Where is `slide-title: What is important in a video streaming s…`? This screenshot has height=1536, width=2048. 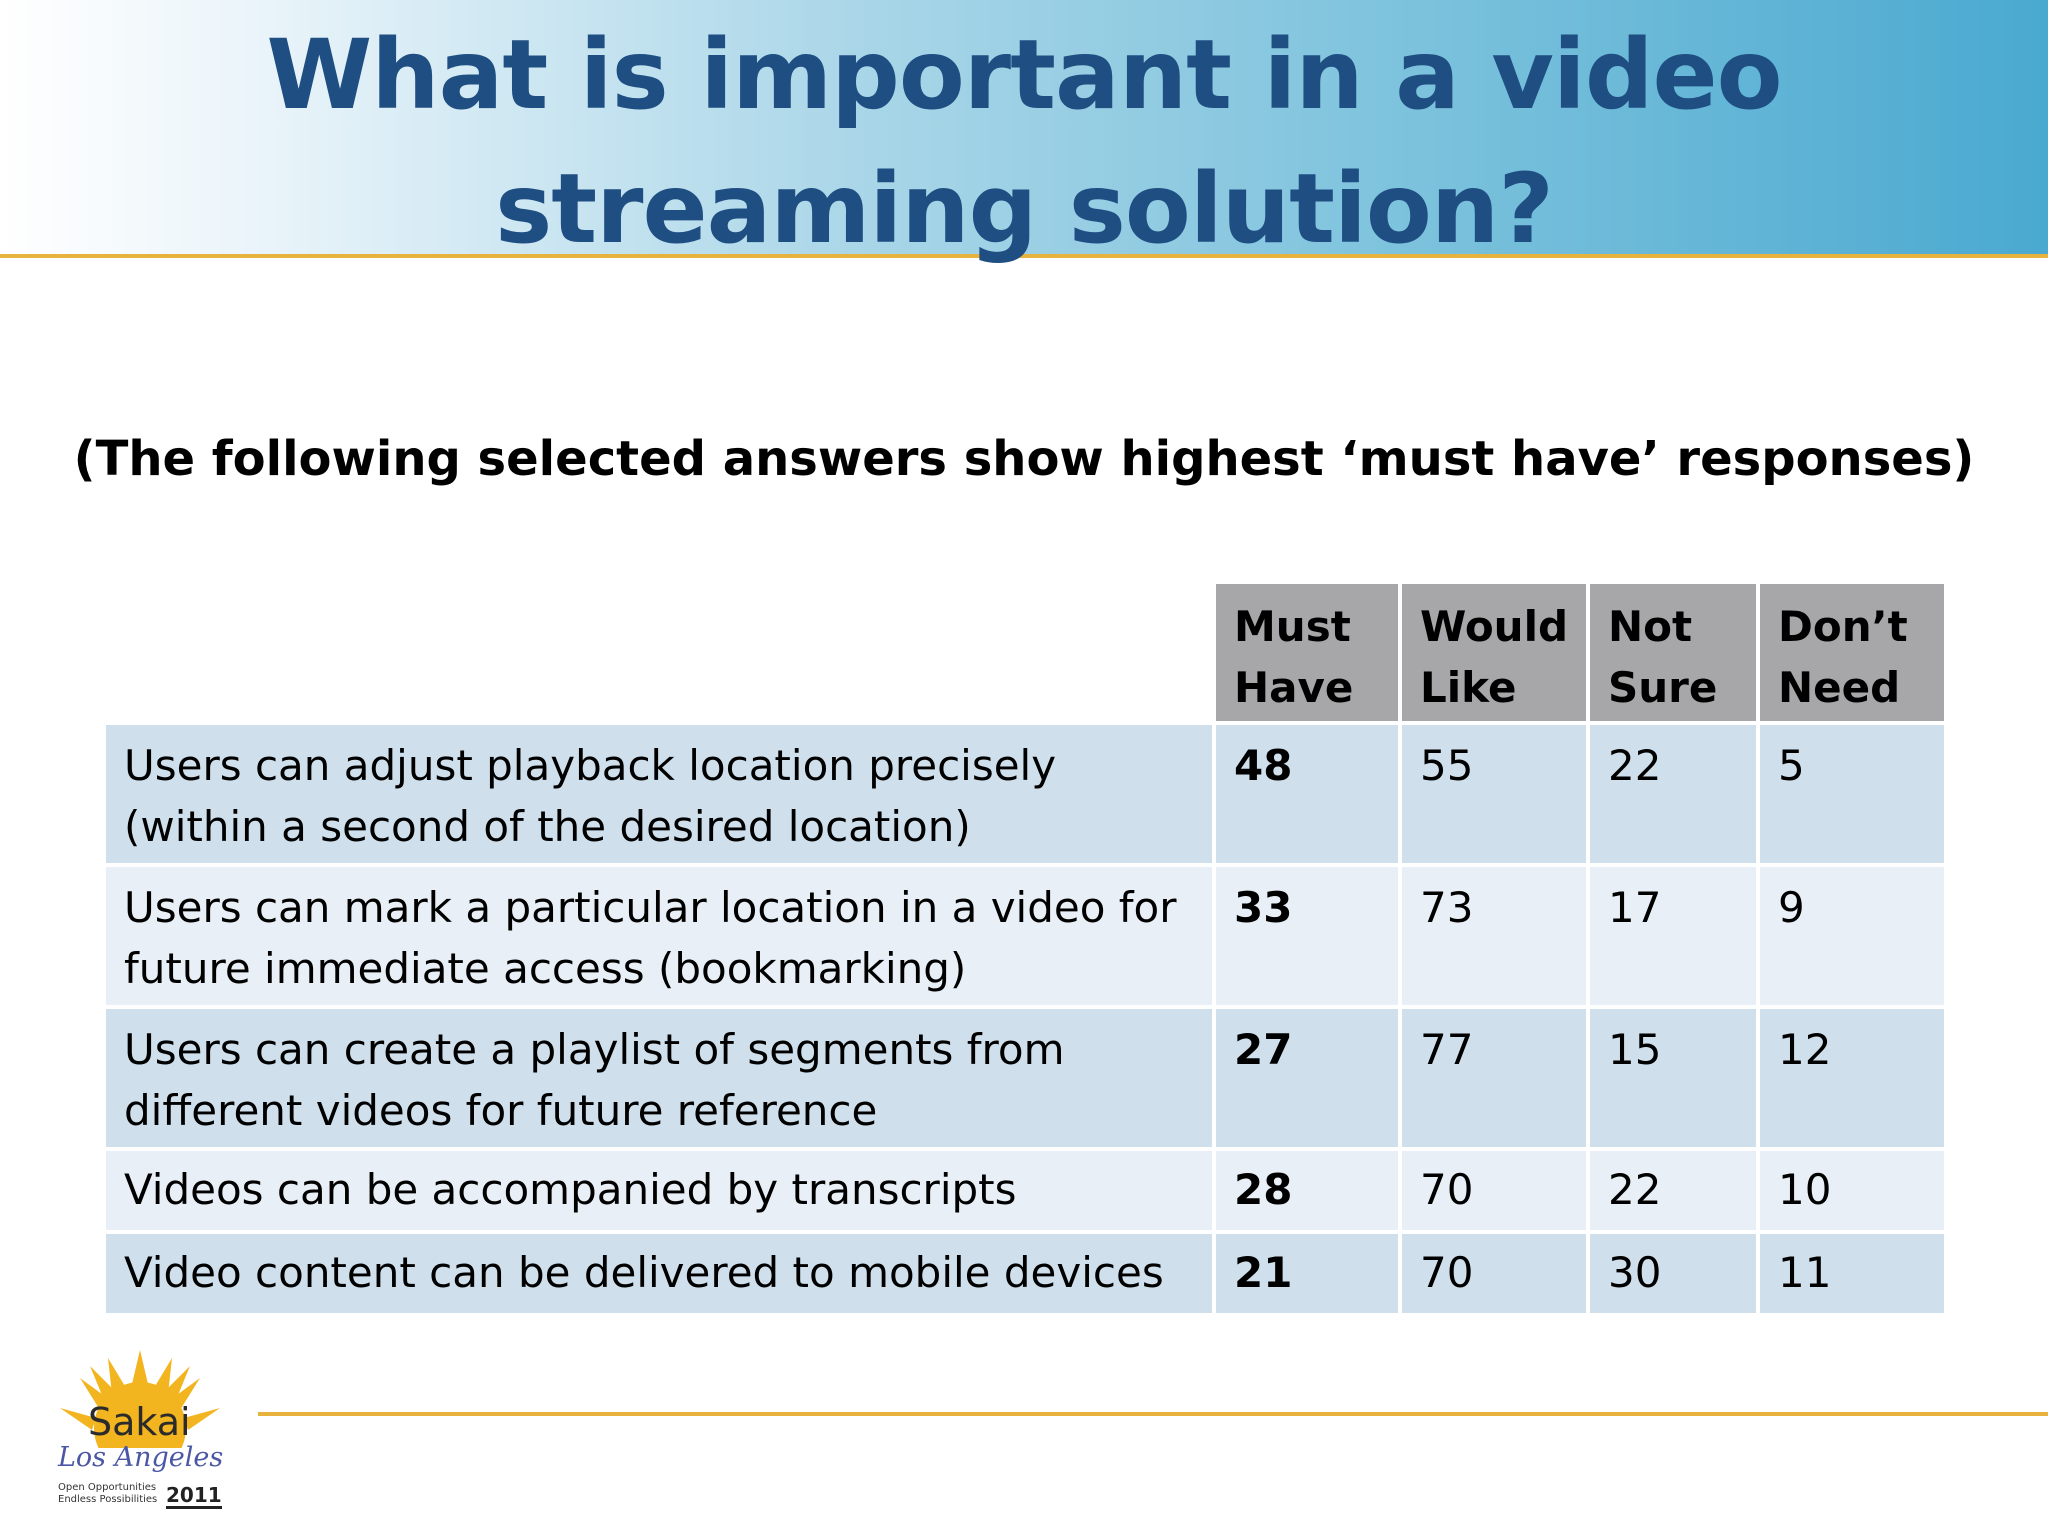
slide-title: What is important in a video streaming s… is located at coordinates (1024, 142).